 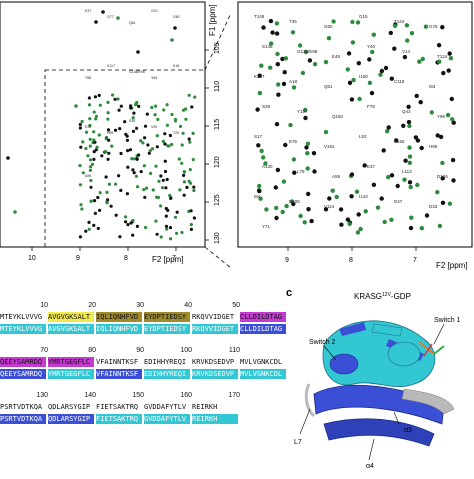 What do you see at coordinates (368, 296) in the screenshot?
I see `structure-title-main: KRASG` at bounding box center [368, 296].